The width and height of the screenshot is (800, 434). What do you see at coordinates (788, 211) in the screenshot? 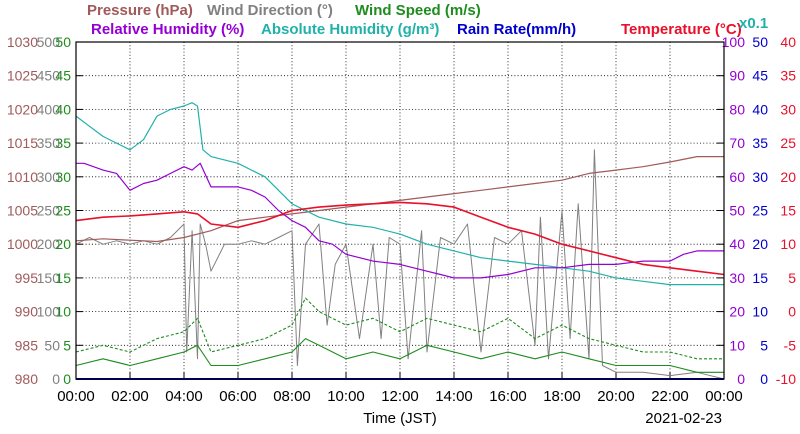
I see `temp-tick-label: 15` at bounding box center [788, 211].